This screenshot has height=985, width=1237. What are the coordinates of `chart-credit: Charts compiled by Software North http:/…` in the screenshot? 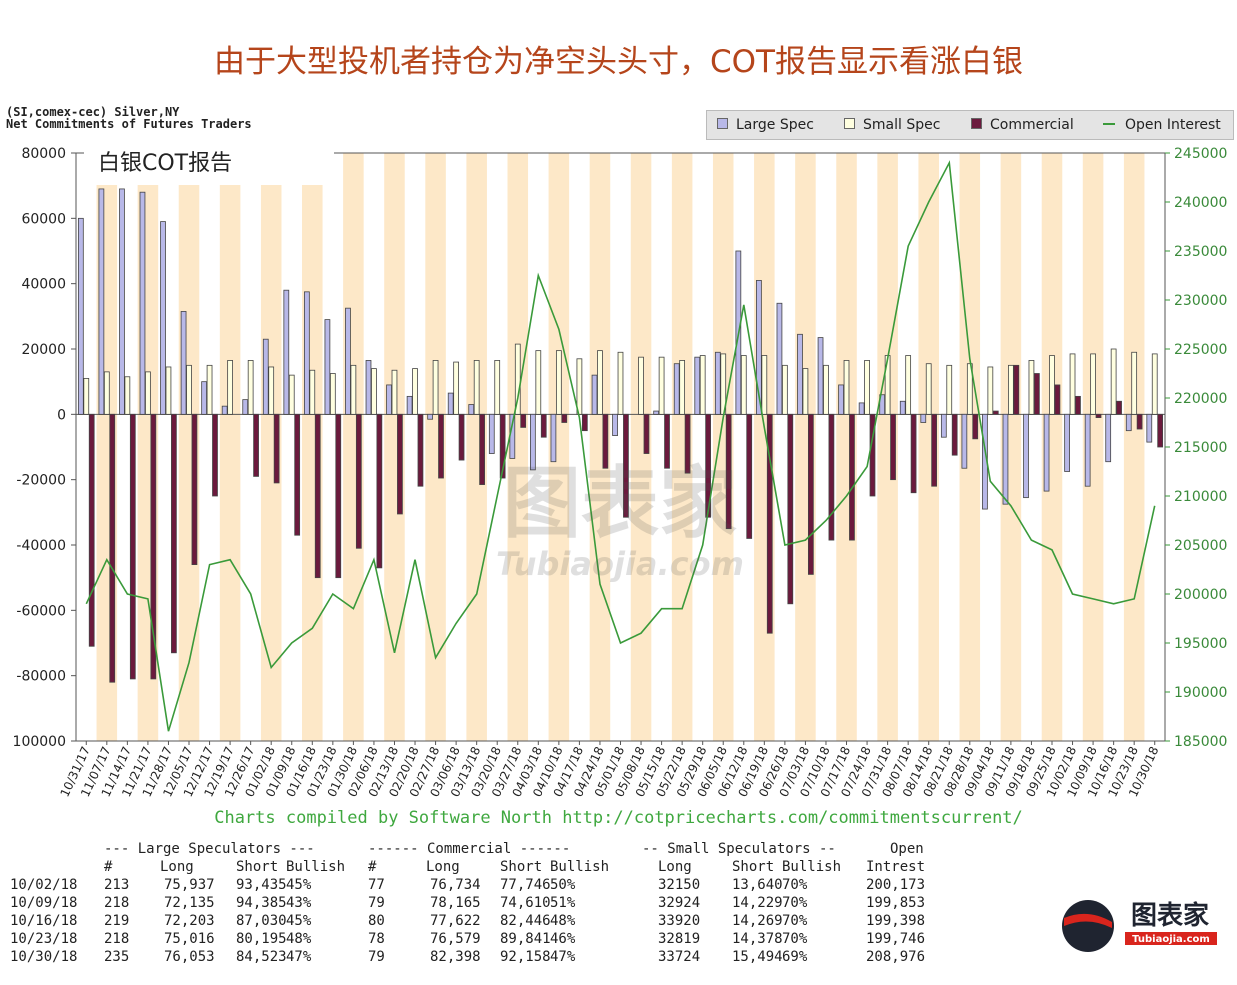 It's located at (618, 818).